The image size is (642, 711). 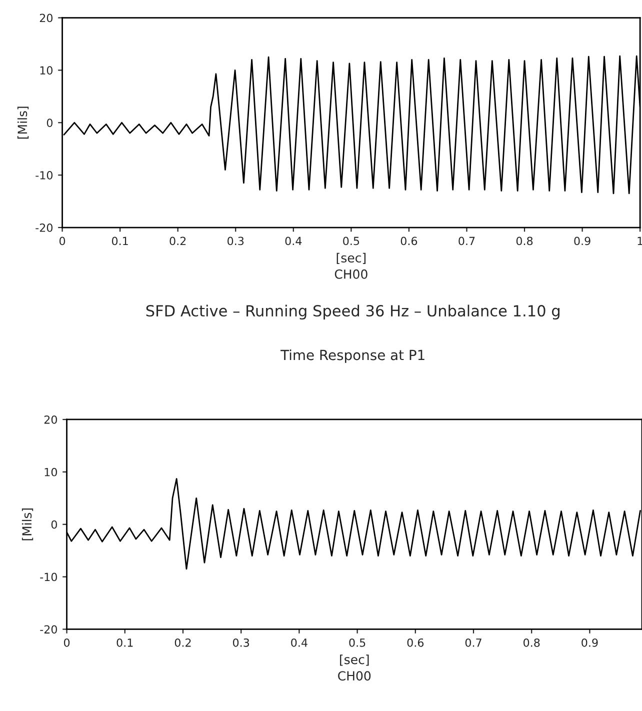 I want to click on chart-title: SFD Active – Running Speed 36 Hz – Unbalance 1.10 g, so click(x=353, y=312).